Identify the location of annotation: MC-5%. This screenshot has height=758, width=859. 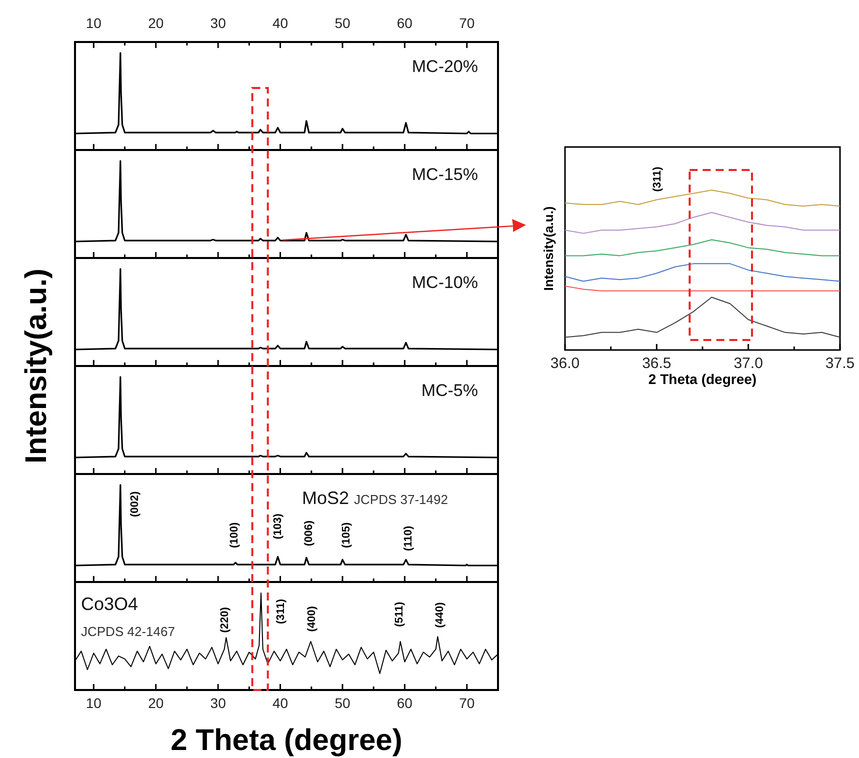
(449, 390).